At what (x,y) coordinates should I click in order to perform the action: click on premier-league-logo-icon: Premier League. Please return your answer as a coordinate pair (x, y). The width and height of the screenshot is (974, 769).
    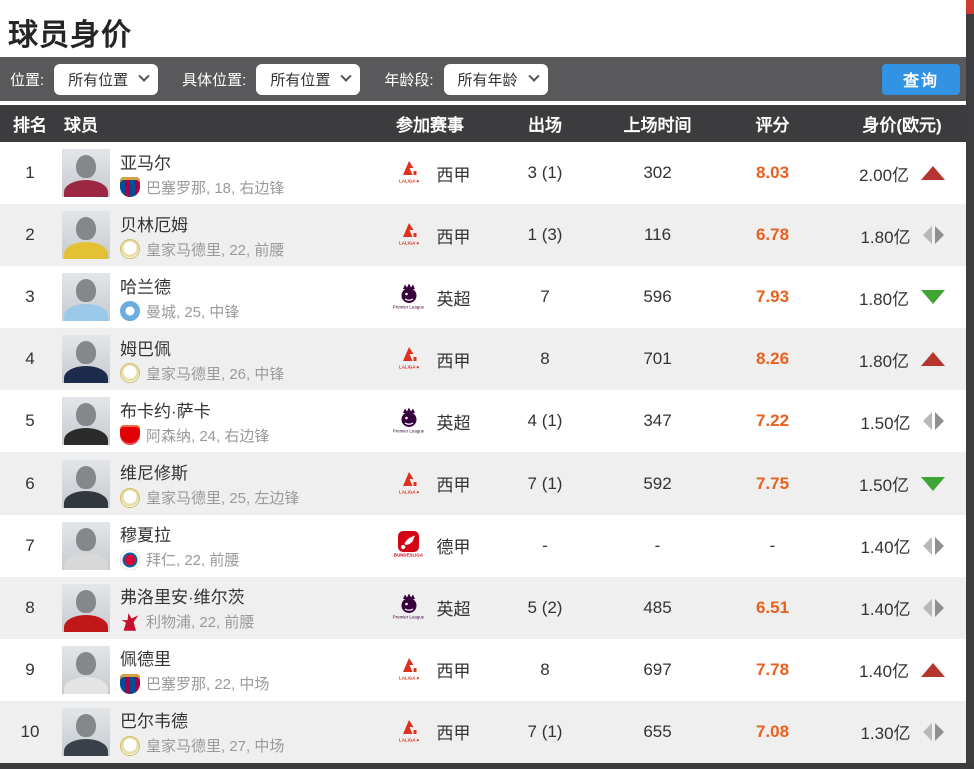
    Looking at the image, I should click on (409, 421).